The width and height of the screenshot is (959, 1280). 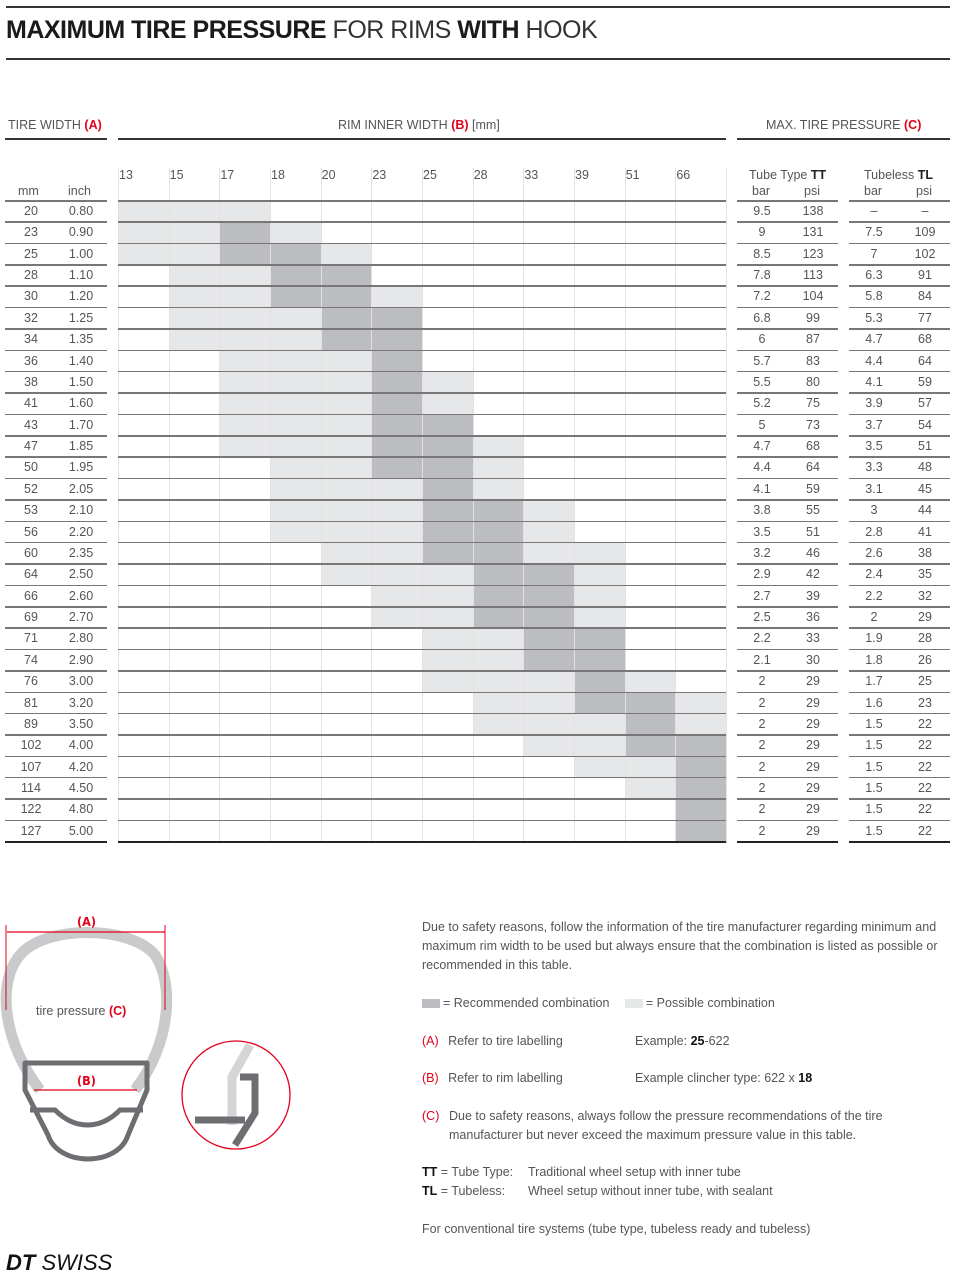 I want to click on note-b-text: Refer to rim labelling, so click(x=505, y=1078).